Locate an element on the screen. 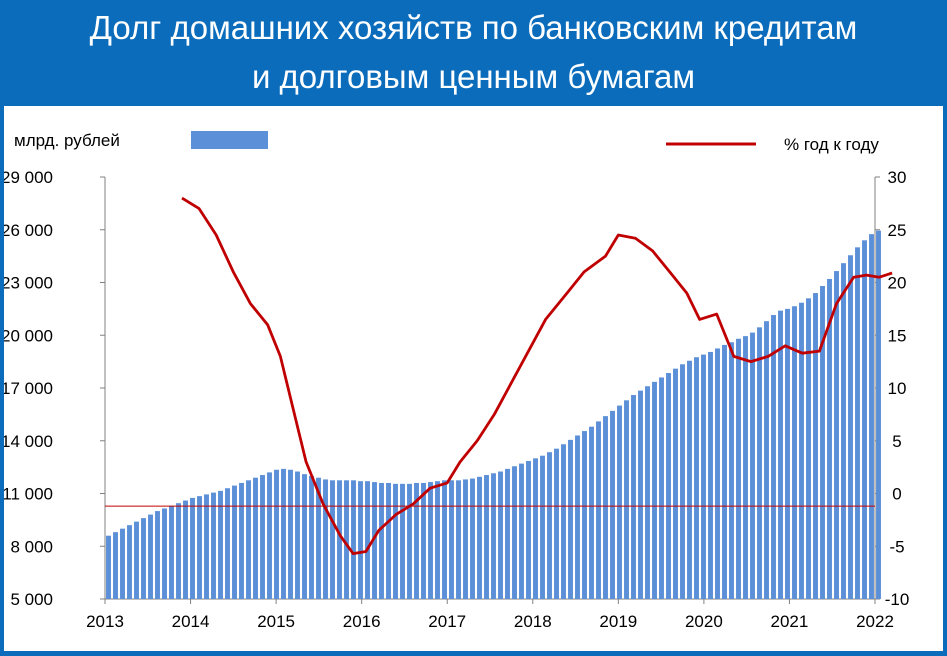  x-tick-label: 2019 is located at coordinates (618, 621).